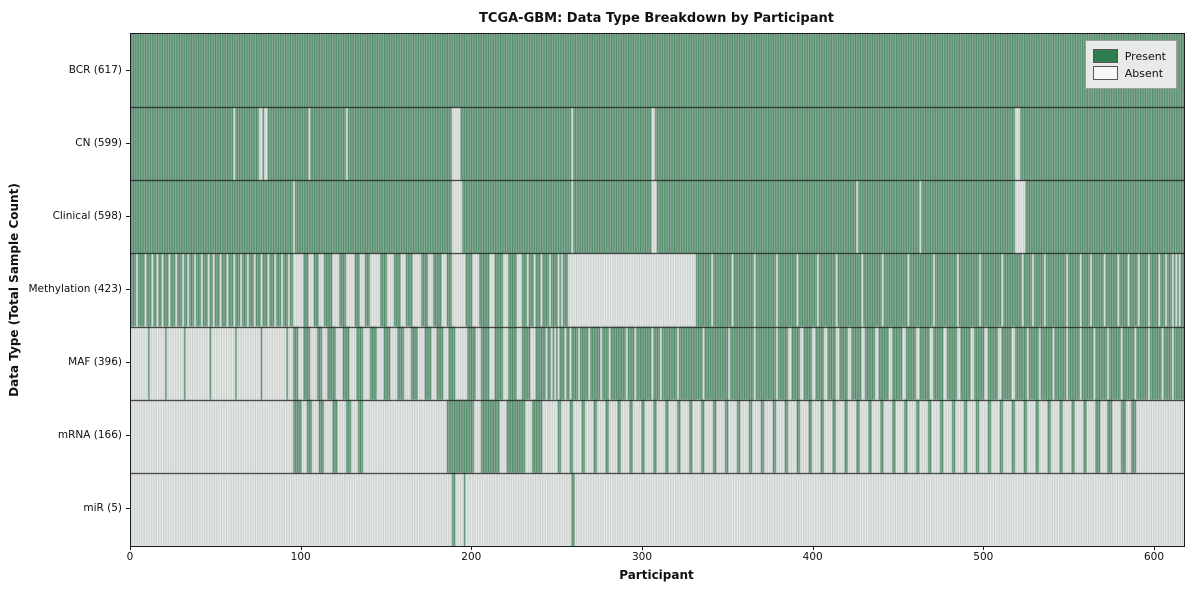 The width and height of the screenshot is (1200, 600). I want to click on x-tick-label: 200, so click(471, 557).